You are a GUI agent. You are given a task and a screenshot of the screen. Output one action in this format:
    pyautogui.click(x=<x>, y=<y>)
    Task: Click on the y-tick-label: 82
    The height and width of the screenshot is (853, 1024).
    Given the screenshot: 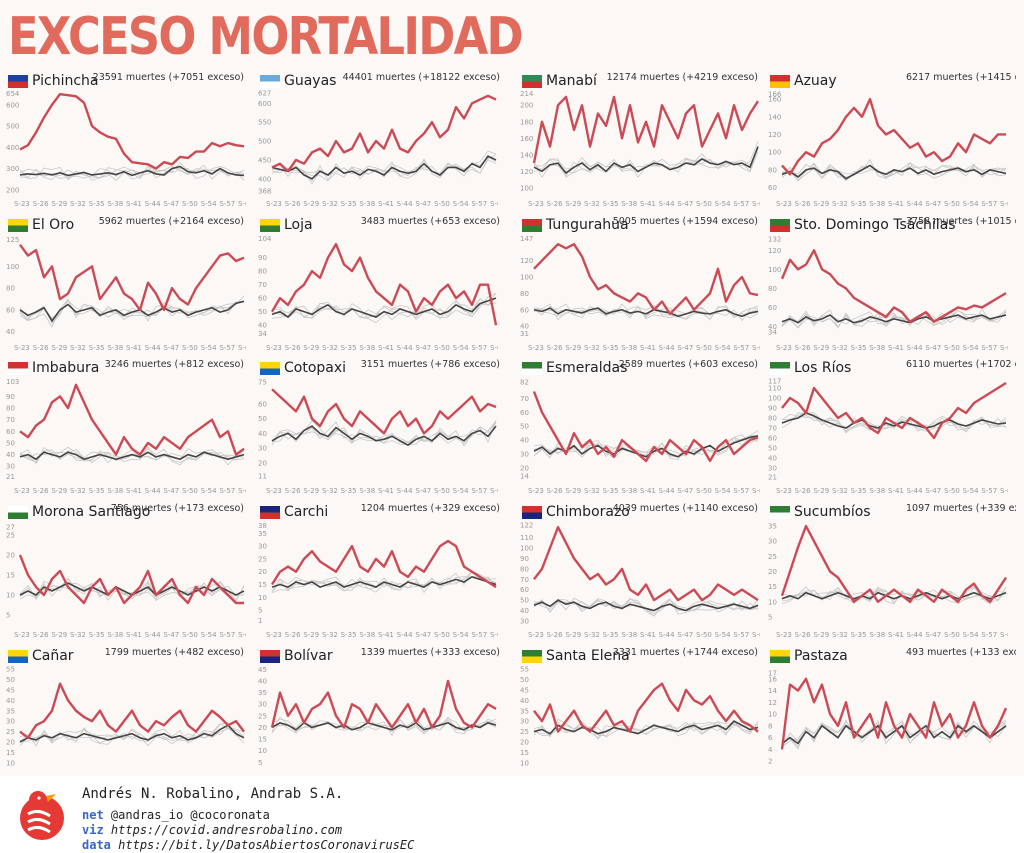 What is the action you would take?
    pyautogui.click(x=524, y=382)
    